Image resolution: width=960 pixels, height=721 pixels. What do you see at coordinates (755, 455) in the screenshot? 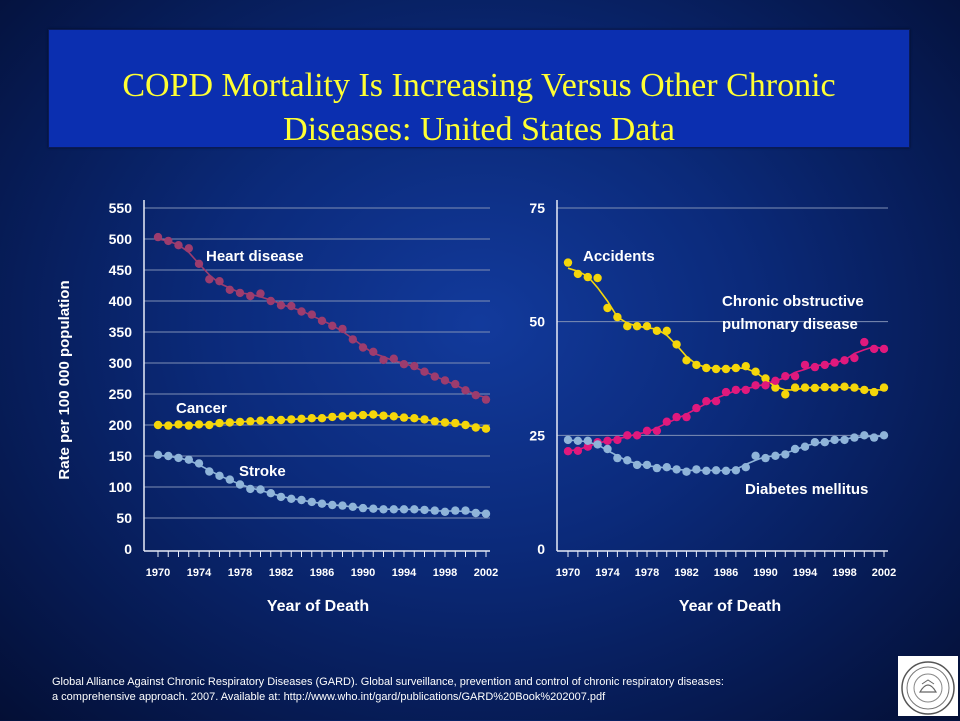
I see `right-point-diabetes-mellitus-1989` at bounding box center [755, 455].